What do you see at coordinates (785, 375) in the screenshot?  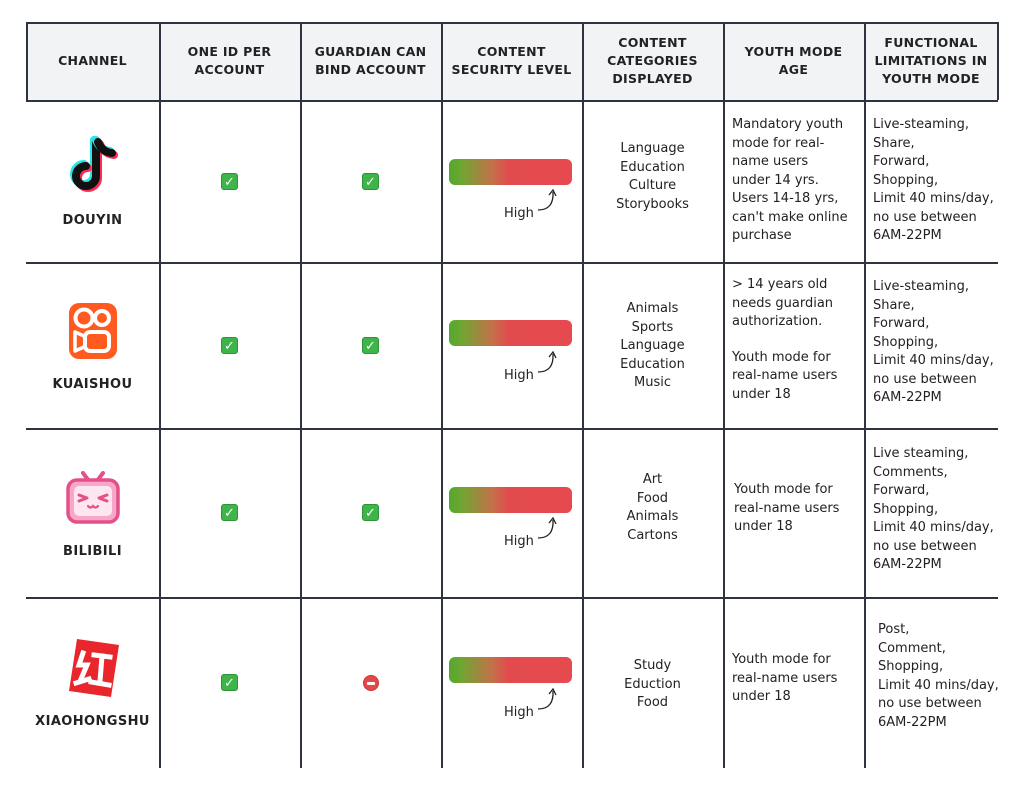 I see `youth-age-line: real-name users` at bounding box center [785, 375].